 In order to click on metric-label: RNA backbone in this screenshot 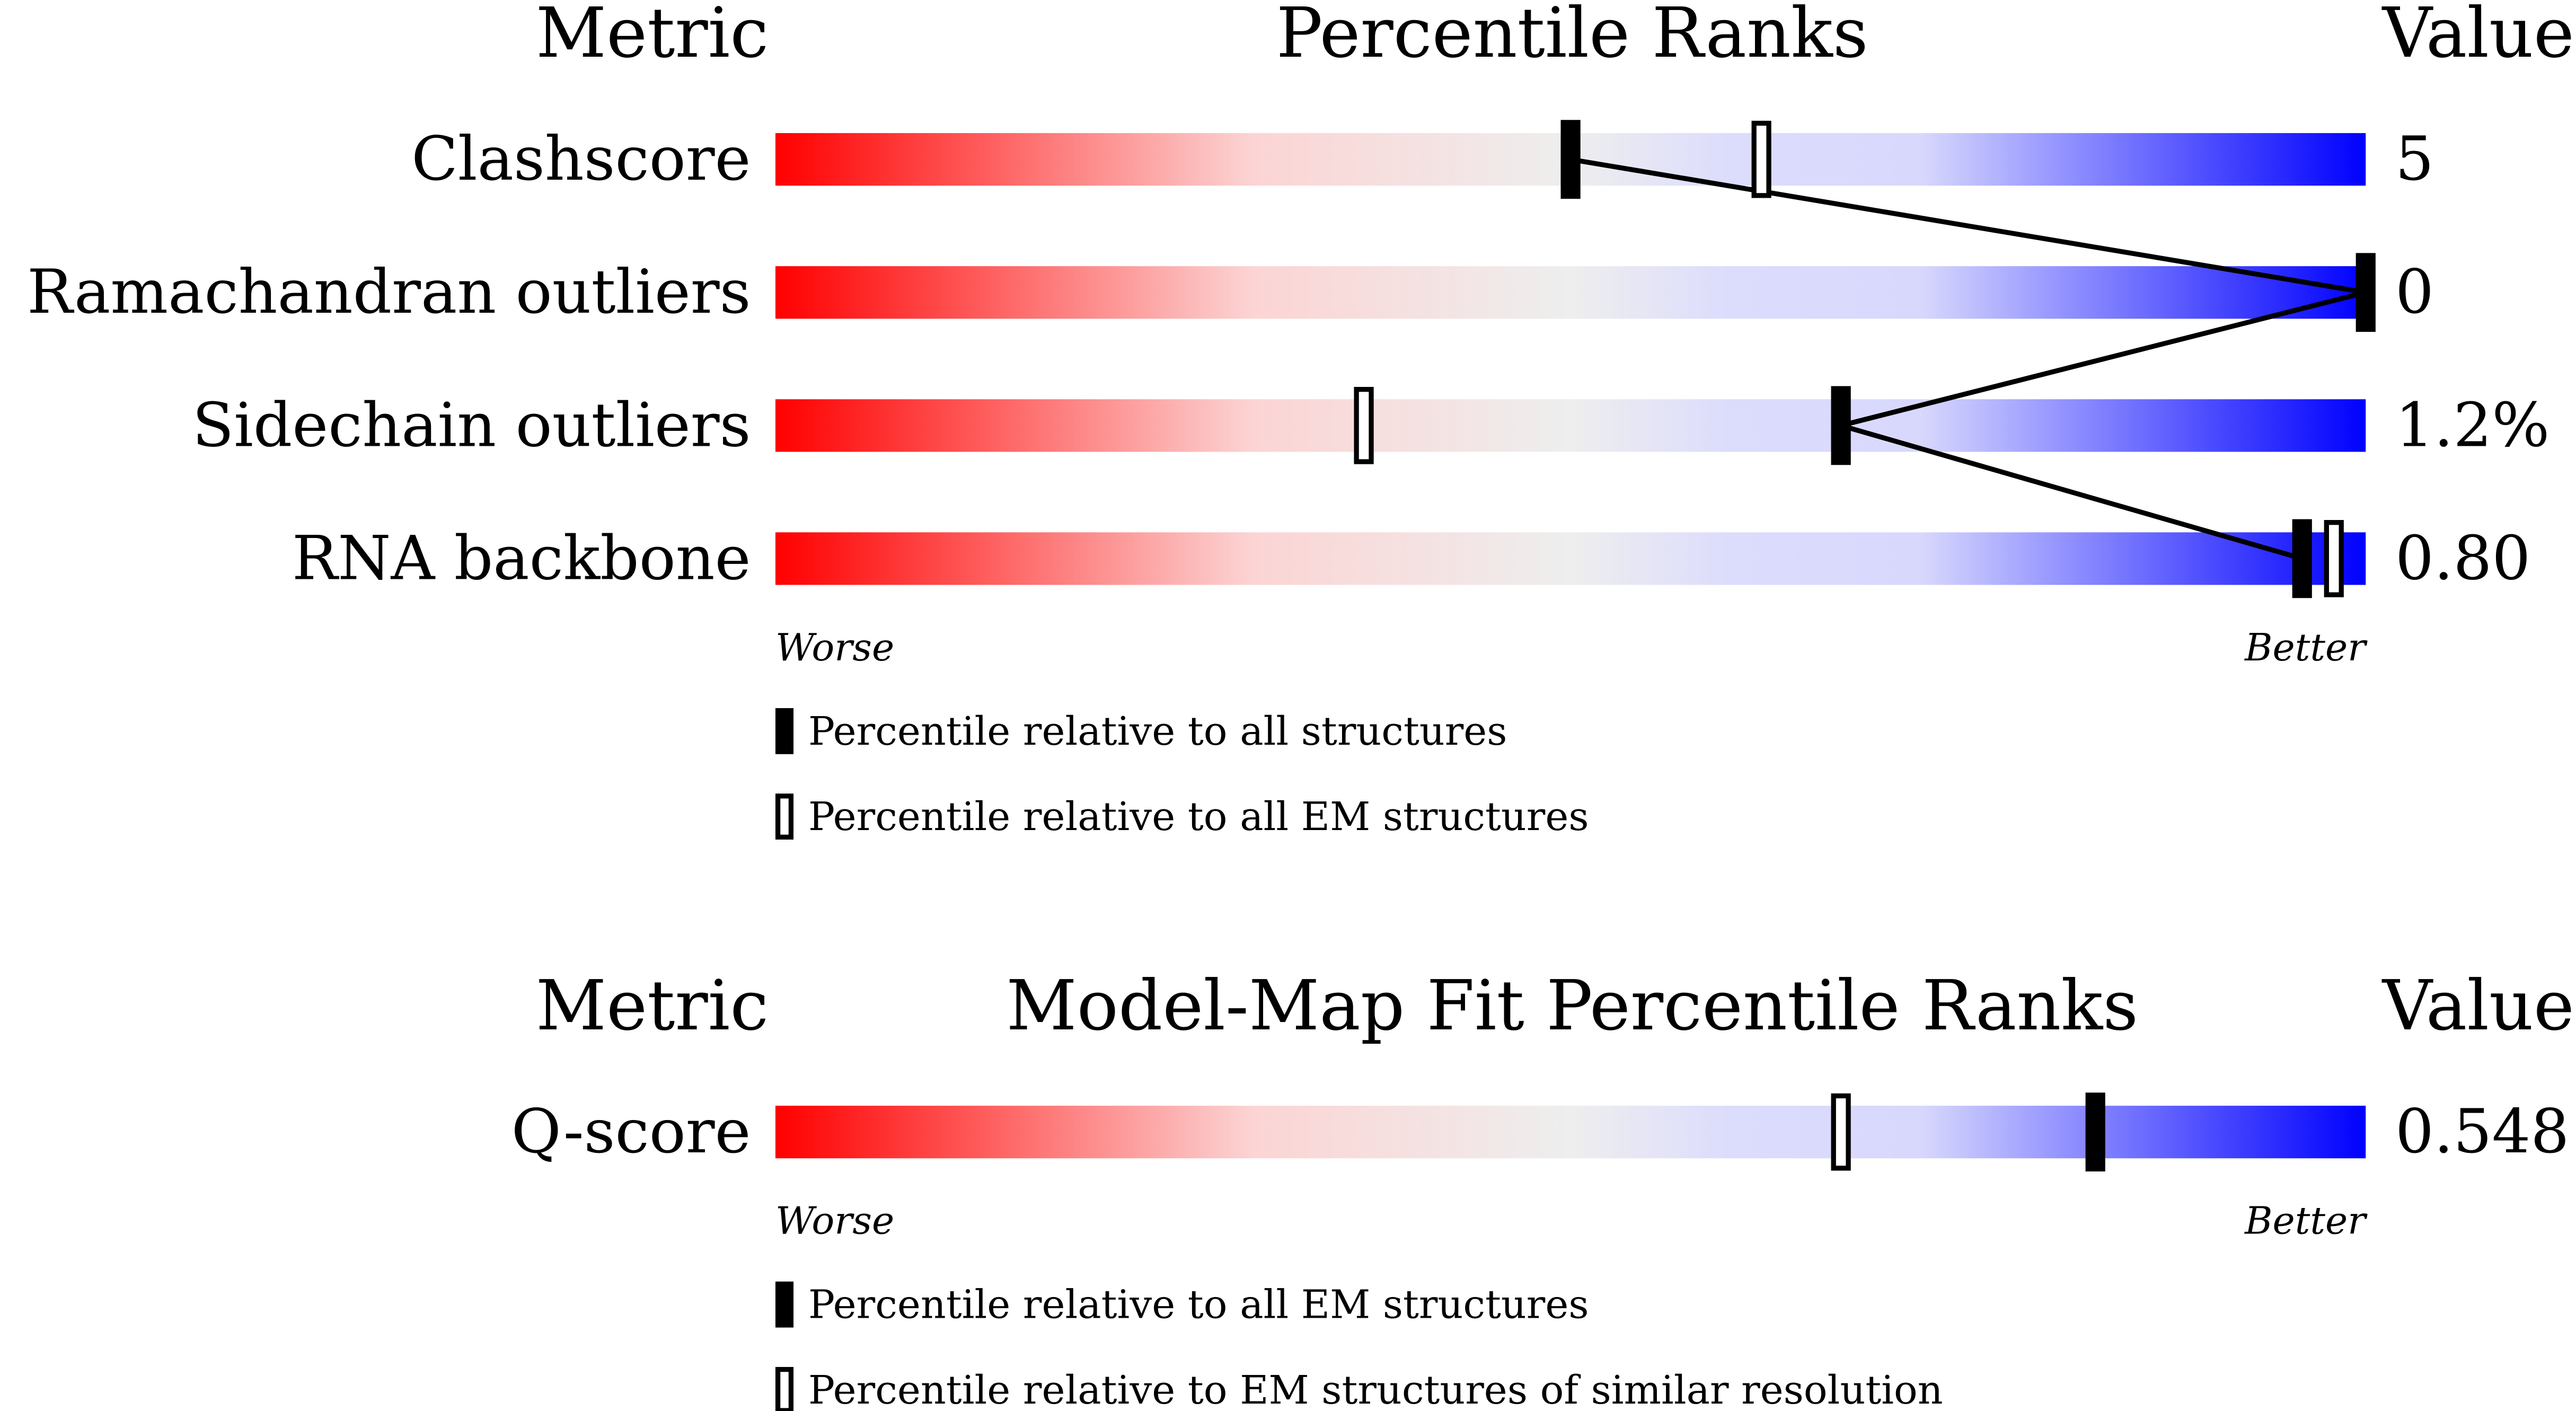, I will do `click(521, 558)`.